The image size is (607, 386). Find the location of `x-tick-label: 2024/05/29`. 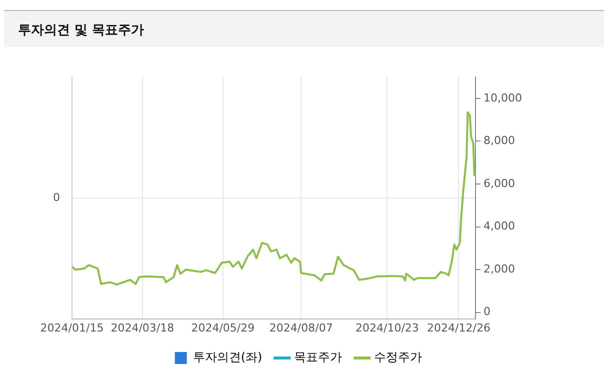

x-tick-label: 2024/05/29 is located at coordinates (223, 327).